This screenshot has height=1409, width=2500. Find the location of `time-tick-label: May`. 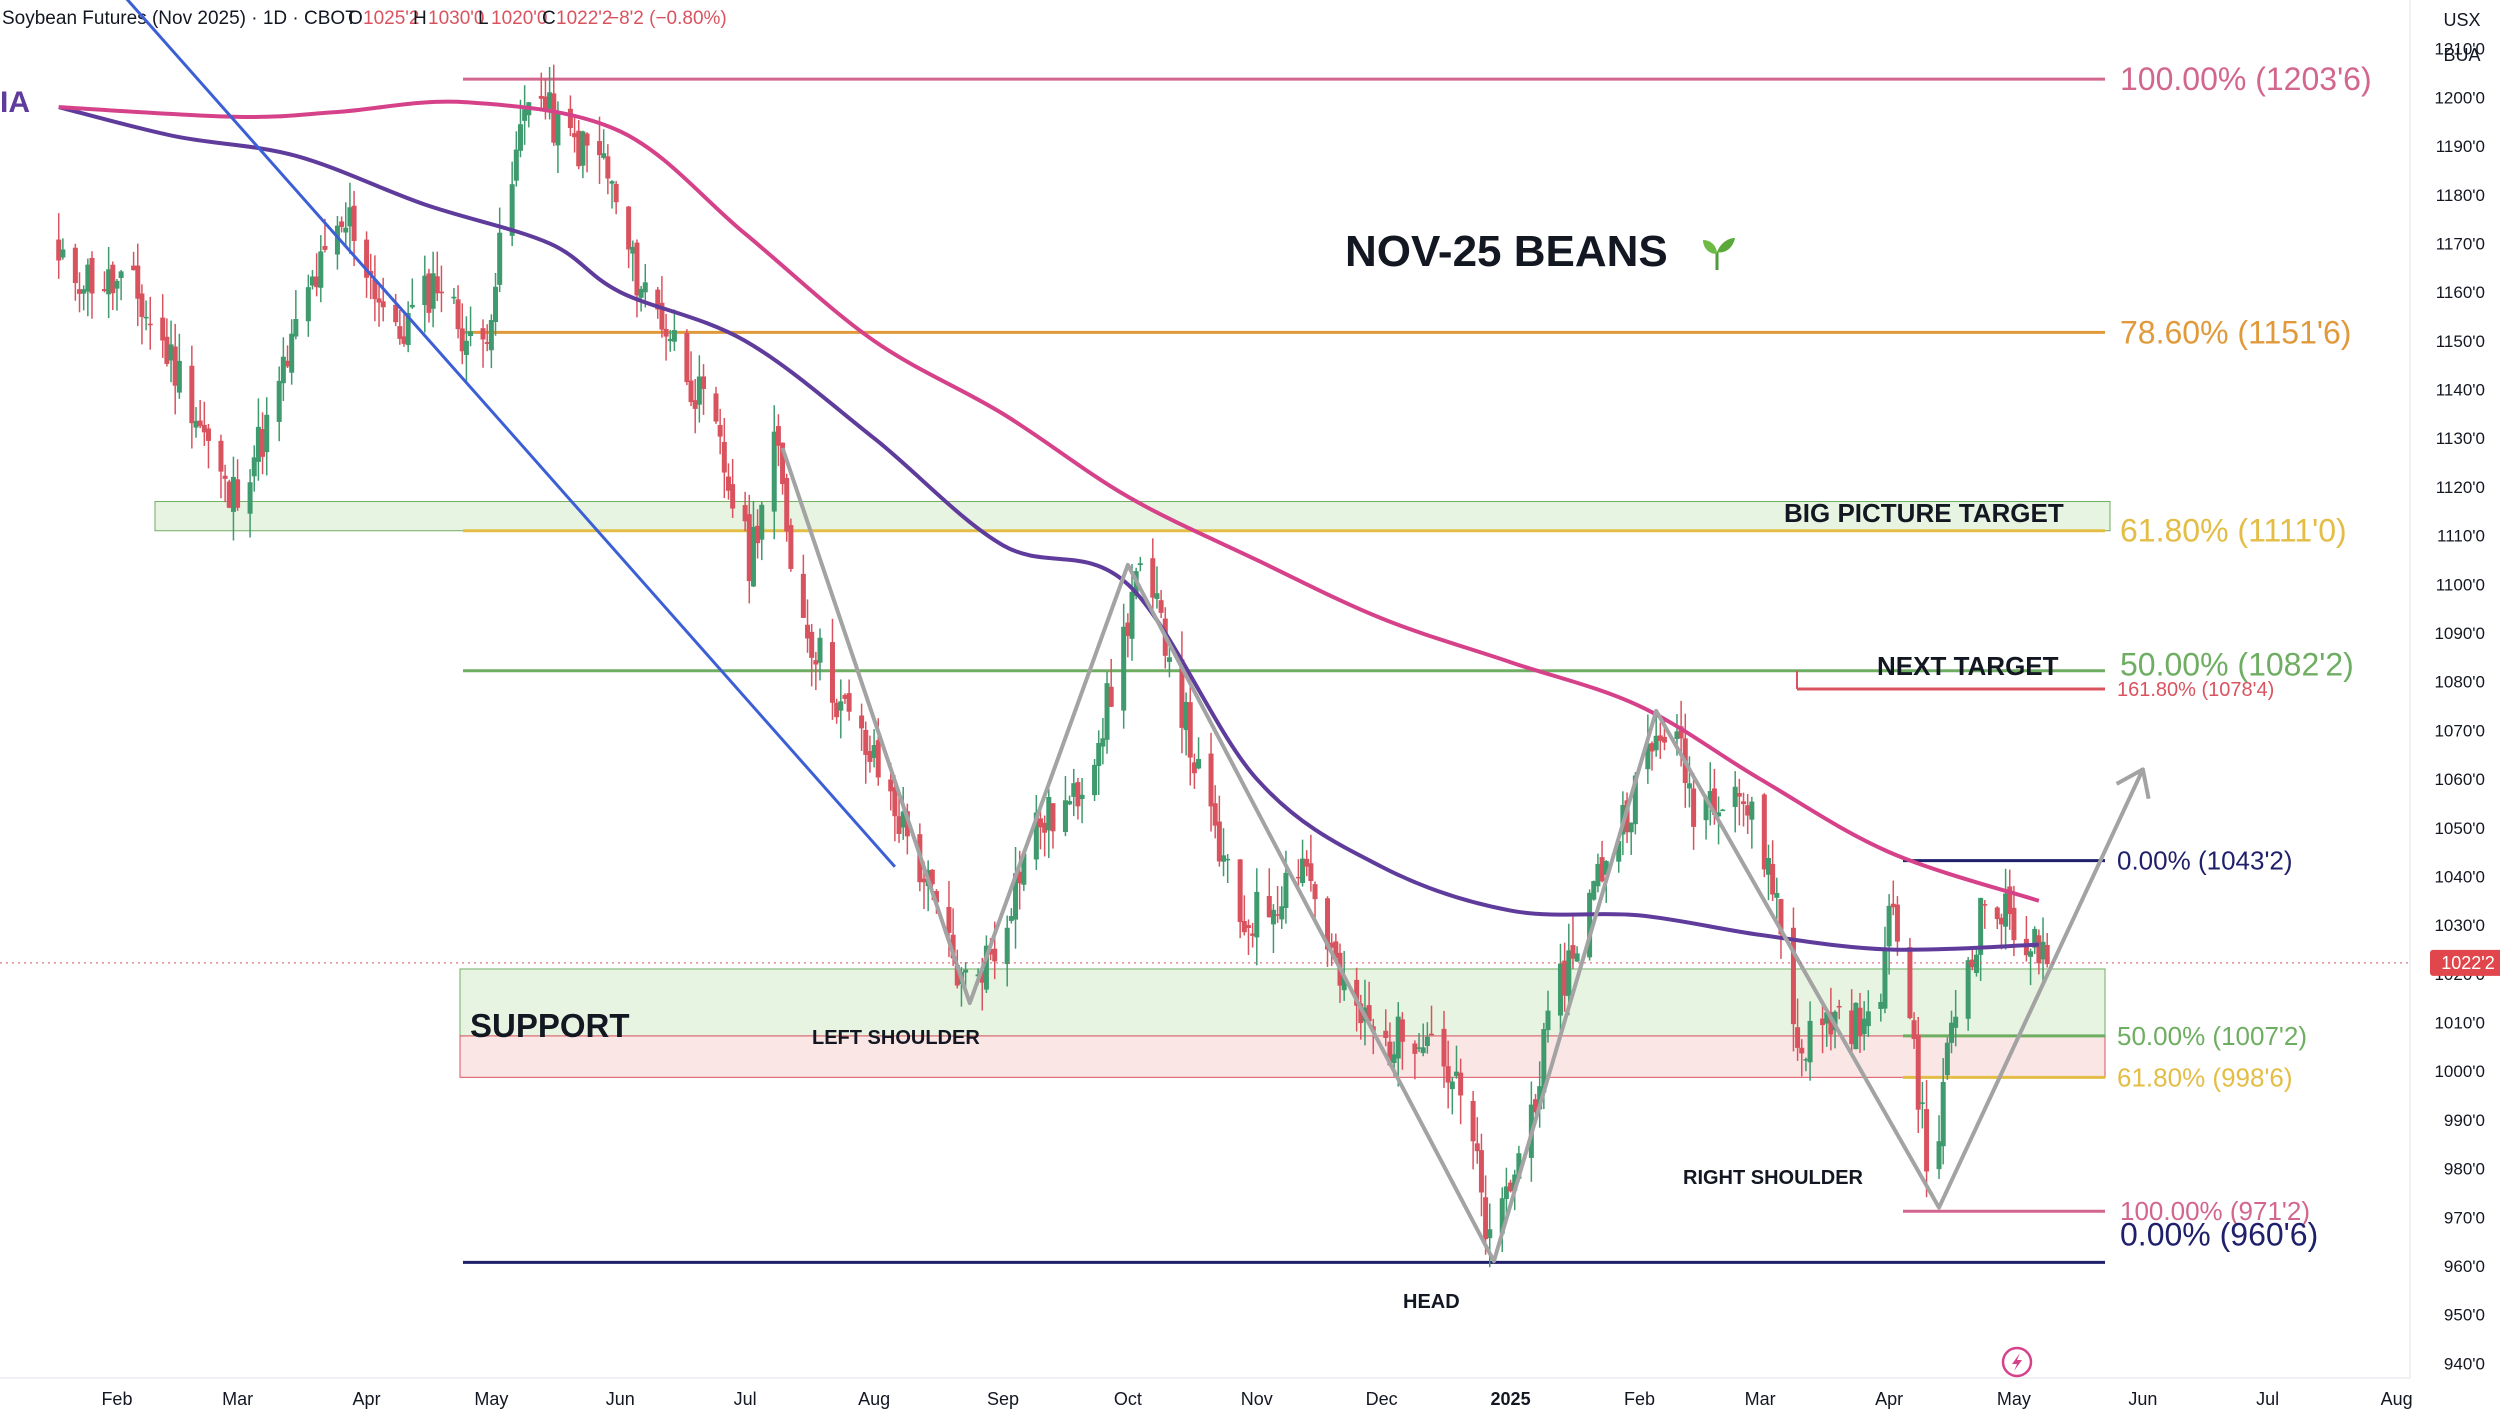

time-tick-label: May is located at coordinates (491, 1399).